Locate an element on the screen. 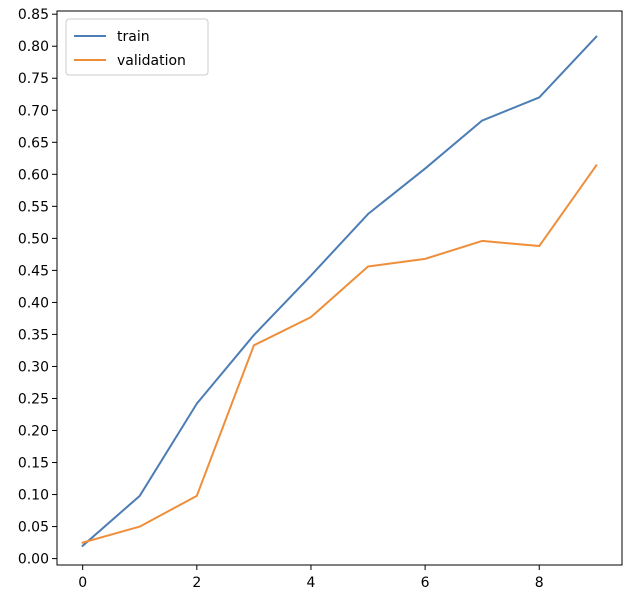 The width and height of the screenshot is (637, 600). y-tick-label: 0.20 is located at coordinates (33, 432).